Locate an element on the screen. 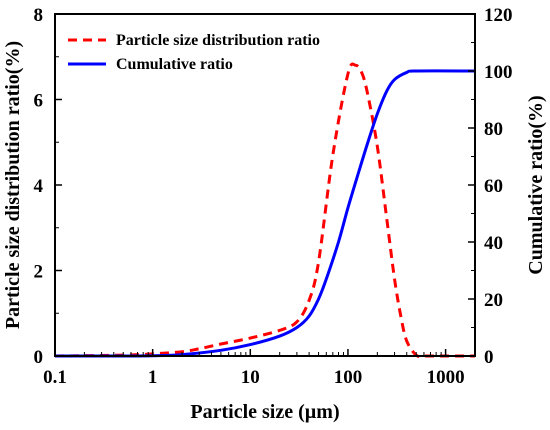 This screenshot has height=430, width=550. y-axis-right-title: Cumulative ratio(%) is located at coordinates (536, 184).